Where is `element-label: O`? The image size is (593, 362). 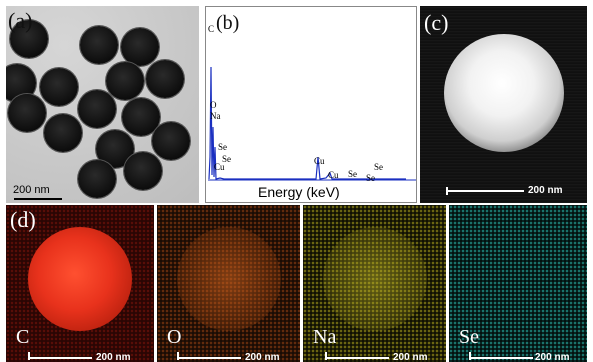
element-label: O is located at coordinates (174, 337).